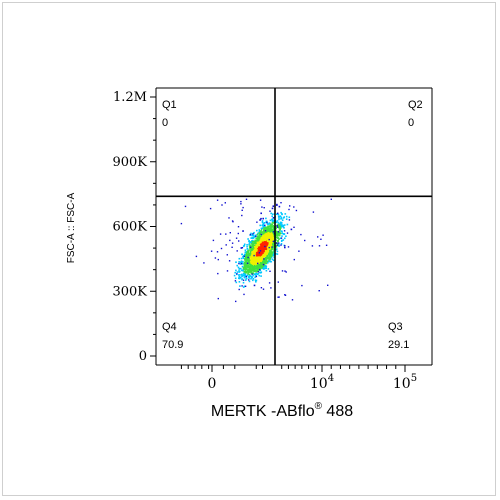 The height and width of the screenshot is (500, 500). Describe the element at coordinates (322, 382) in the screenshot. I see `x-tick-label: 104` at that location.